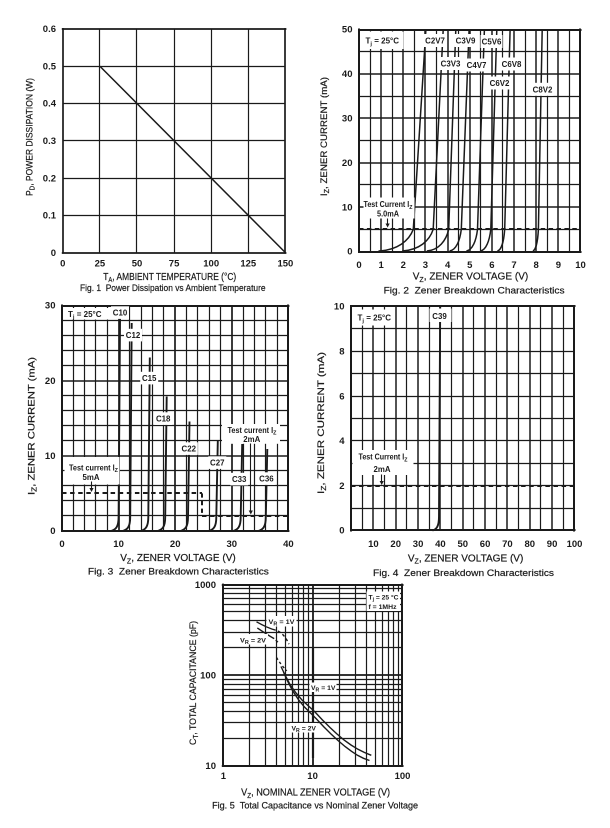 This screenshot has height=828, width=610. What do you see at coordinates (466, 41) in the screenshot?
I see `svg-text: C3V9` at bounding box center [466, 41].